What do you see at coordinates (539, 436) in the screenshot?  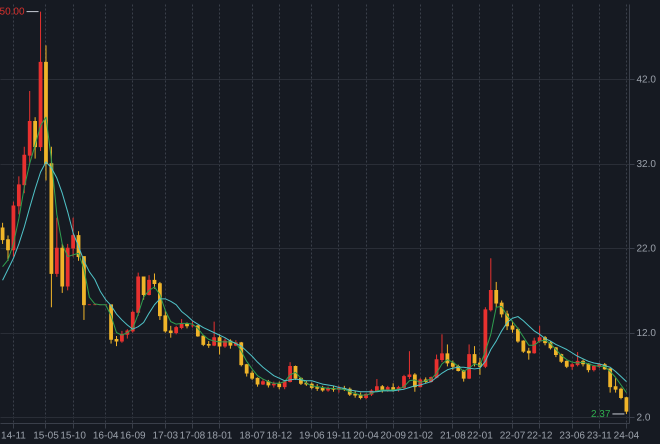 I see `x-tick-label: 22-12` at bounding box center [539, 436].